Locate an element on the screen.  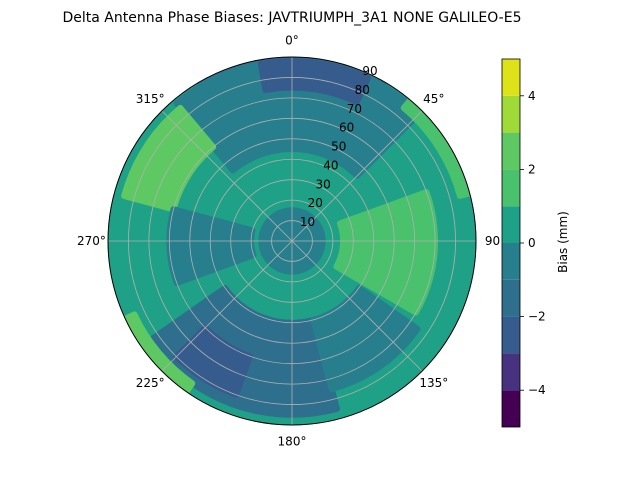
colorbar-tick-label: 4 is located at coordinates (532, 96).